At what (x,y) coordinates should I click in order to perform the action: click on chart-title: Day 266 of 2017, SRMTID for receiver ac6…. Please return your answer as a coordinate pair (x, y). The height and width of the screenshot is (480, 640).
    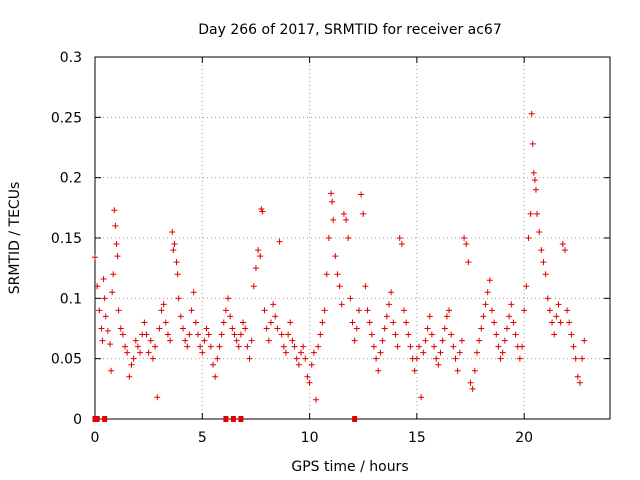
    Looking at the image, I should click on (350, 30).